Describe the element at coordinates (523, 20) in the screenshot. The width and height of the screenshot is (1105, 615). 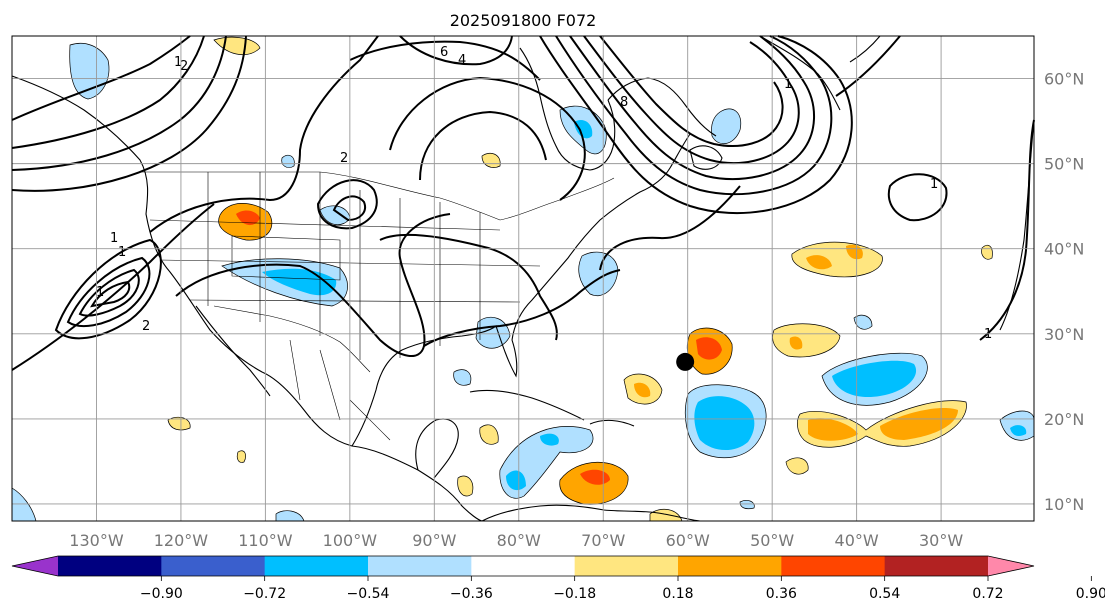
I see `figure-title: 2025091800 F072` at that location.